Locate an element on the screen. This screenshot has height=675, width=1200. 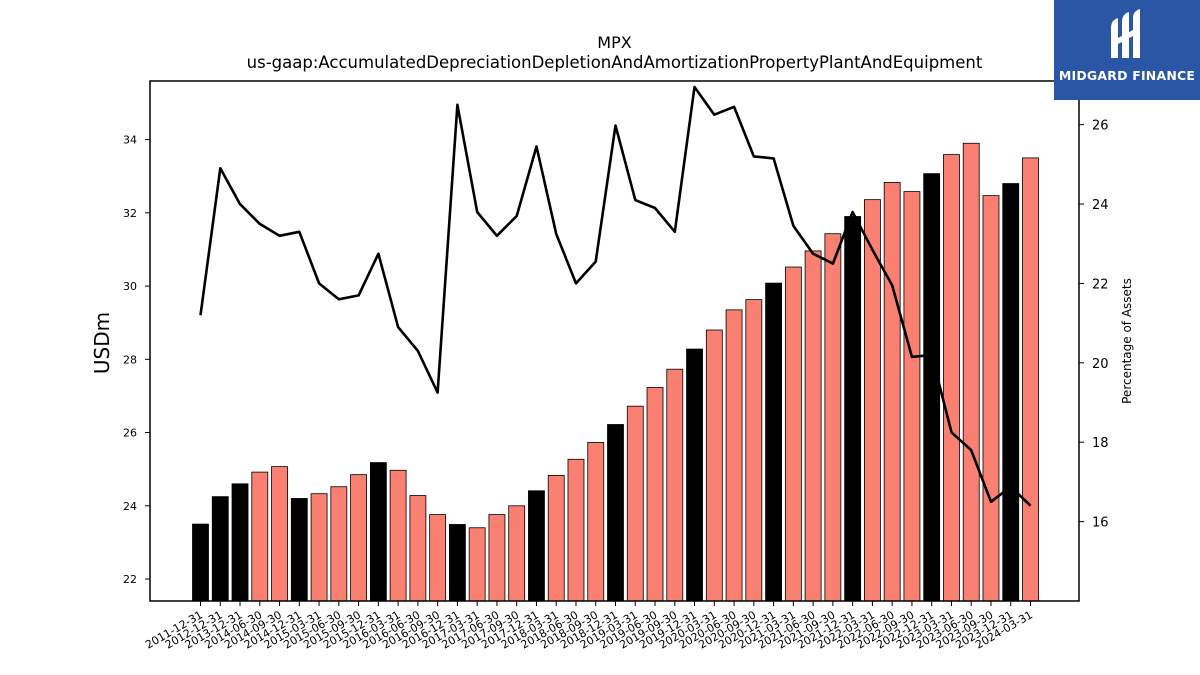
midgard-finance-logo: MIDGARD FINANCE is located at coordinates (1127, 50).